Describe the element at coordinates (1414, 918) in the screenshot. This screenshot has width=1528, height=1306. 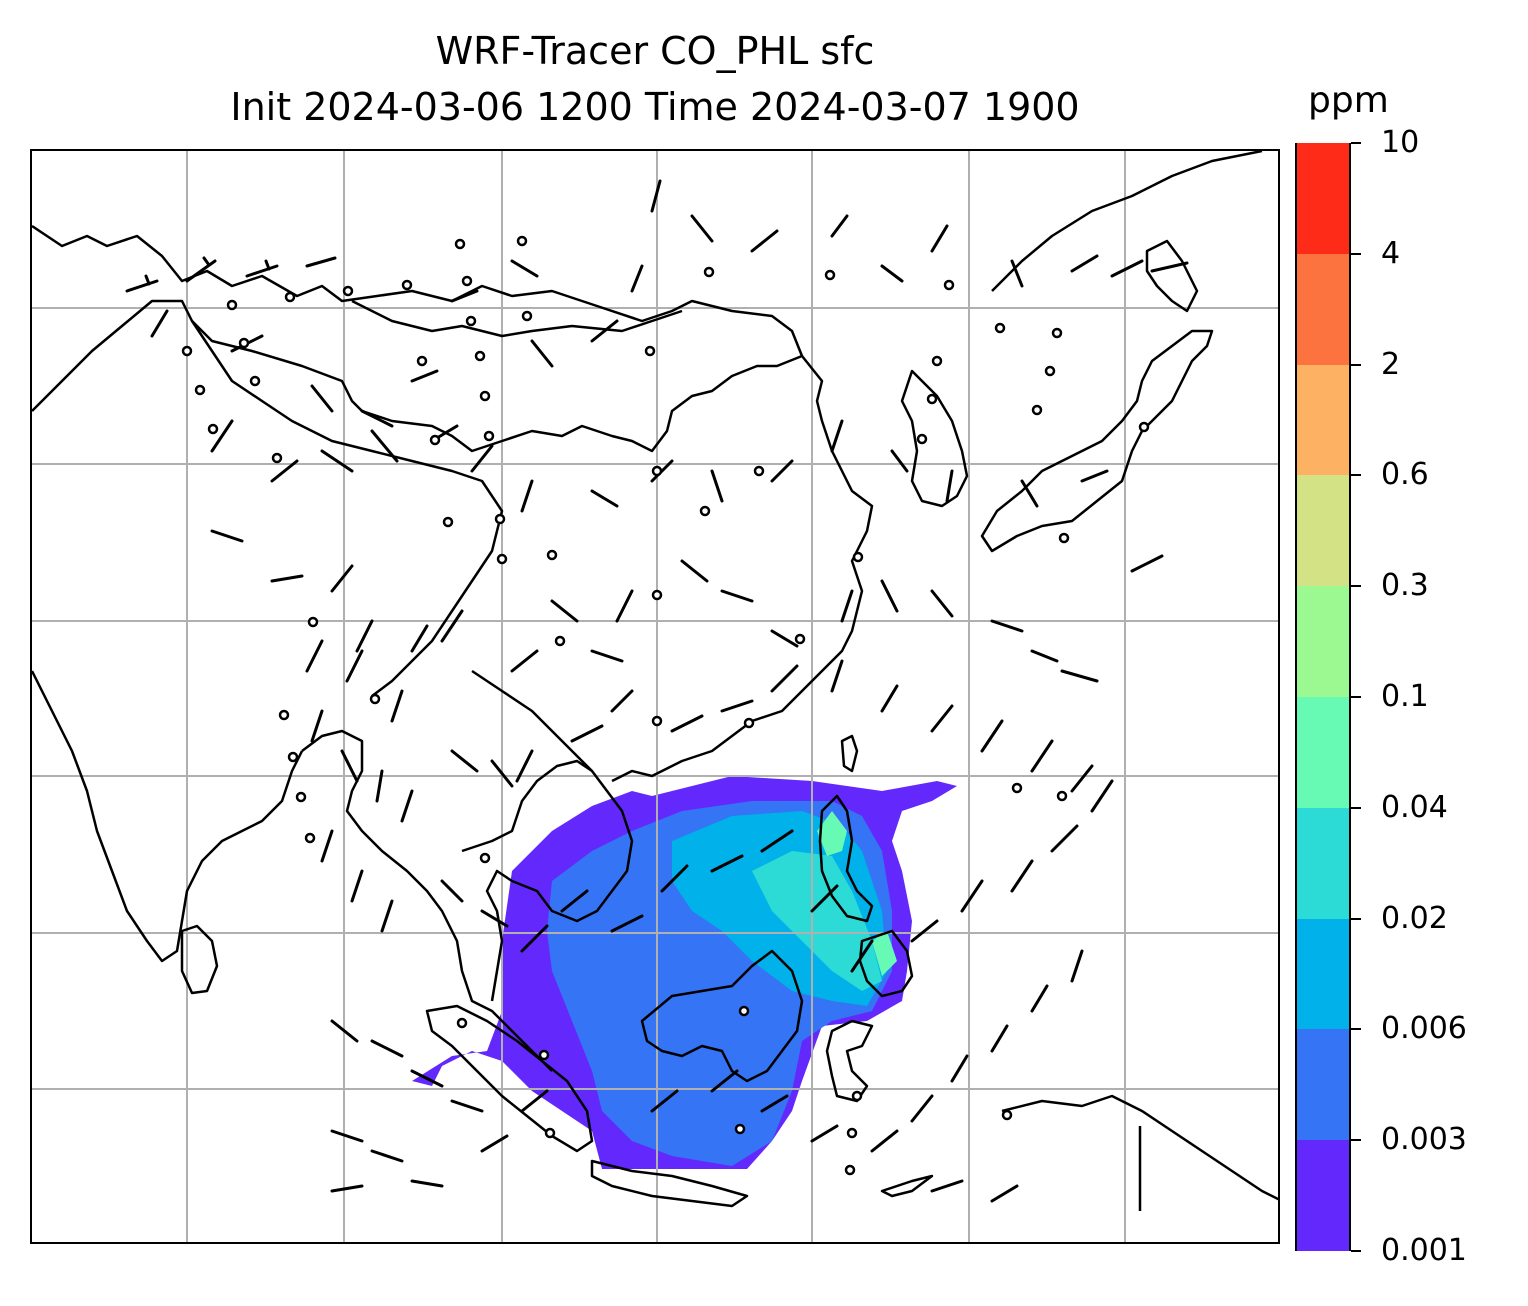
I see `colorbar-tick-label: 0.02` at that location.